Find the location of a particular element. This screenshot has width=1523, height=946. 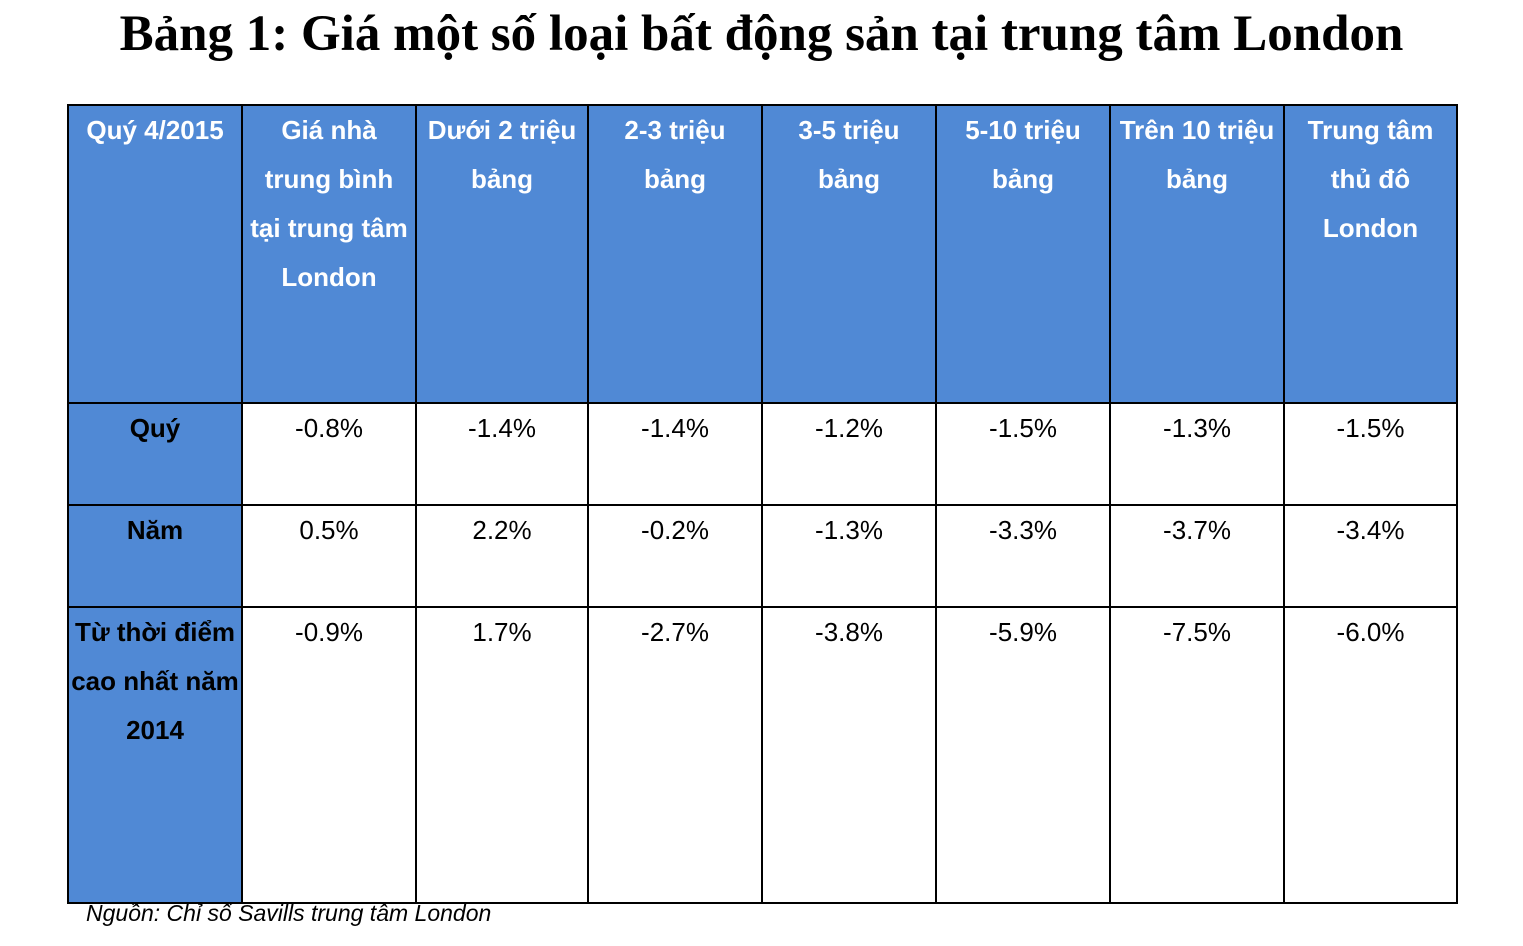

table-cell: 0.5% is located at coordinates (329, 556).